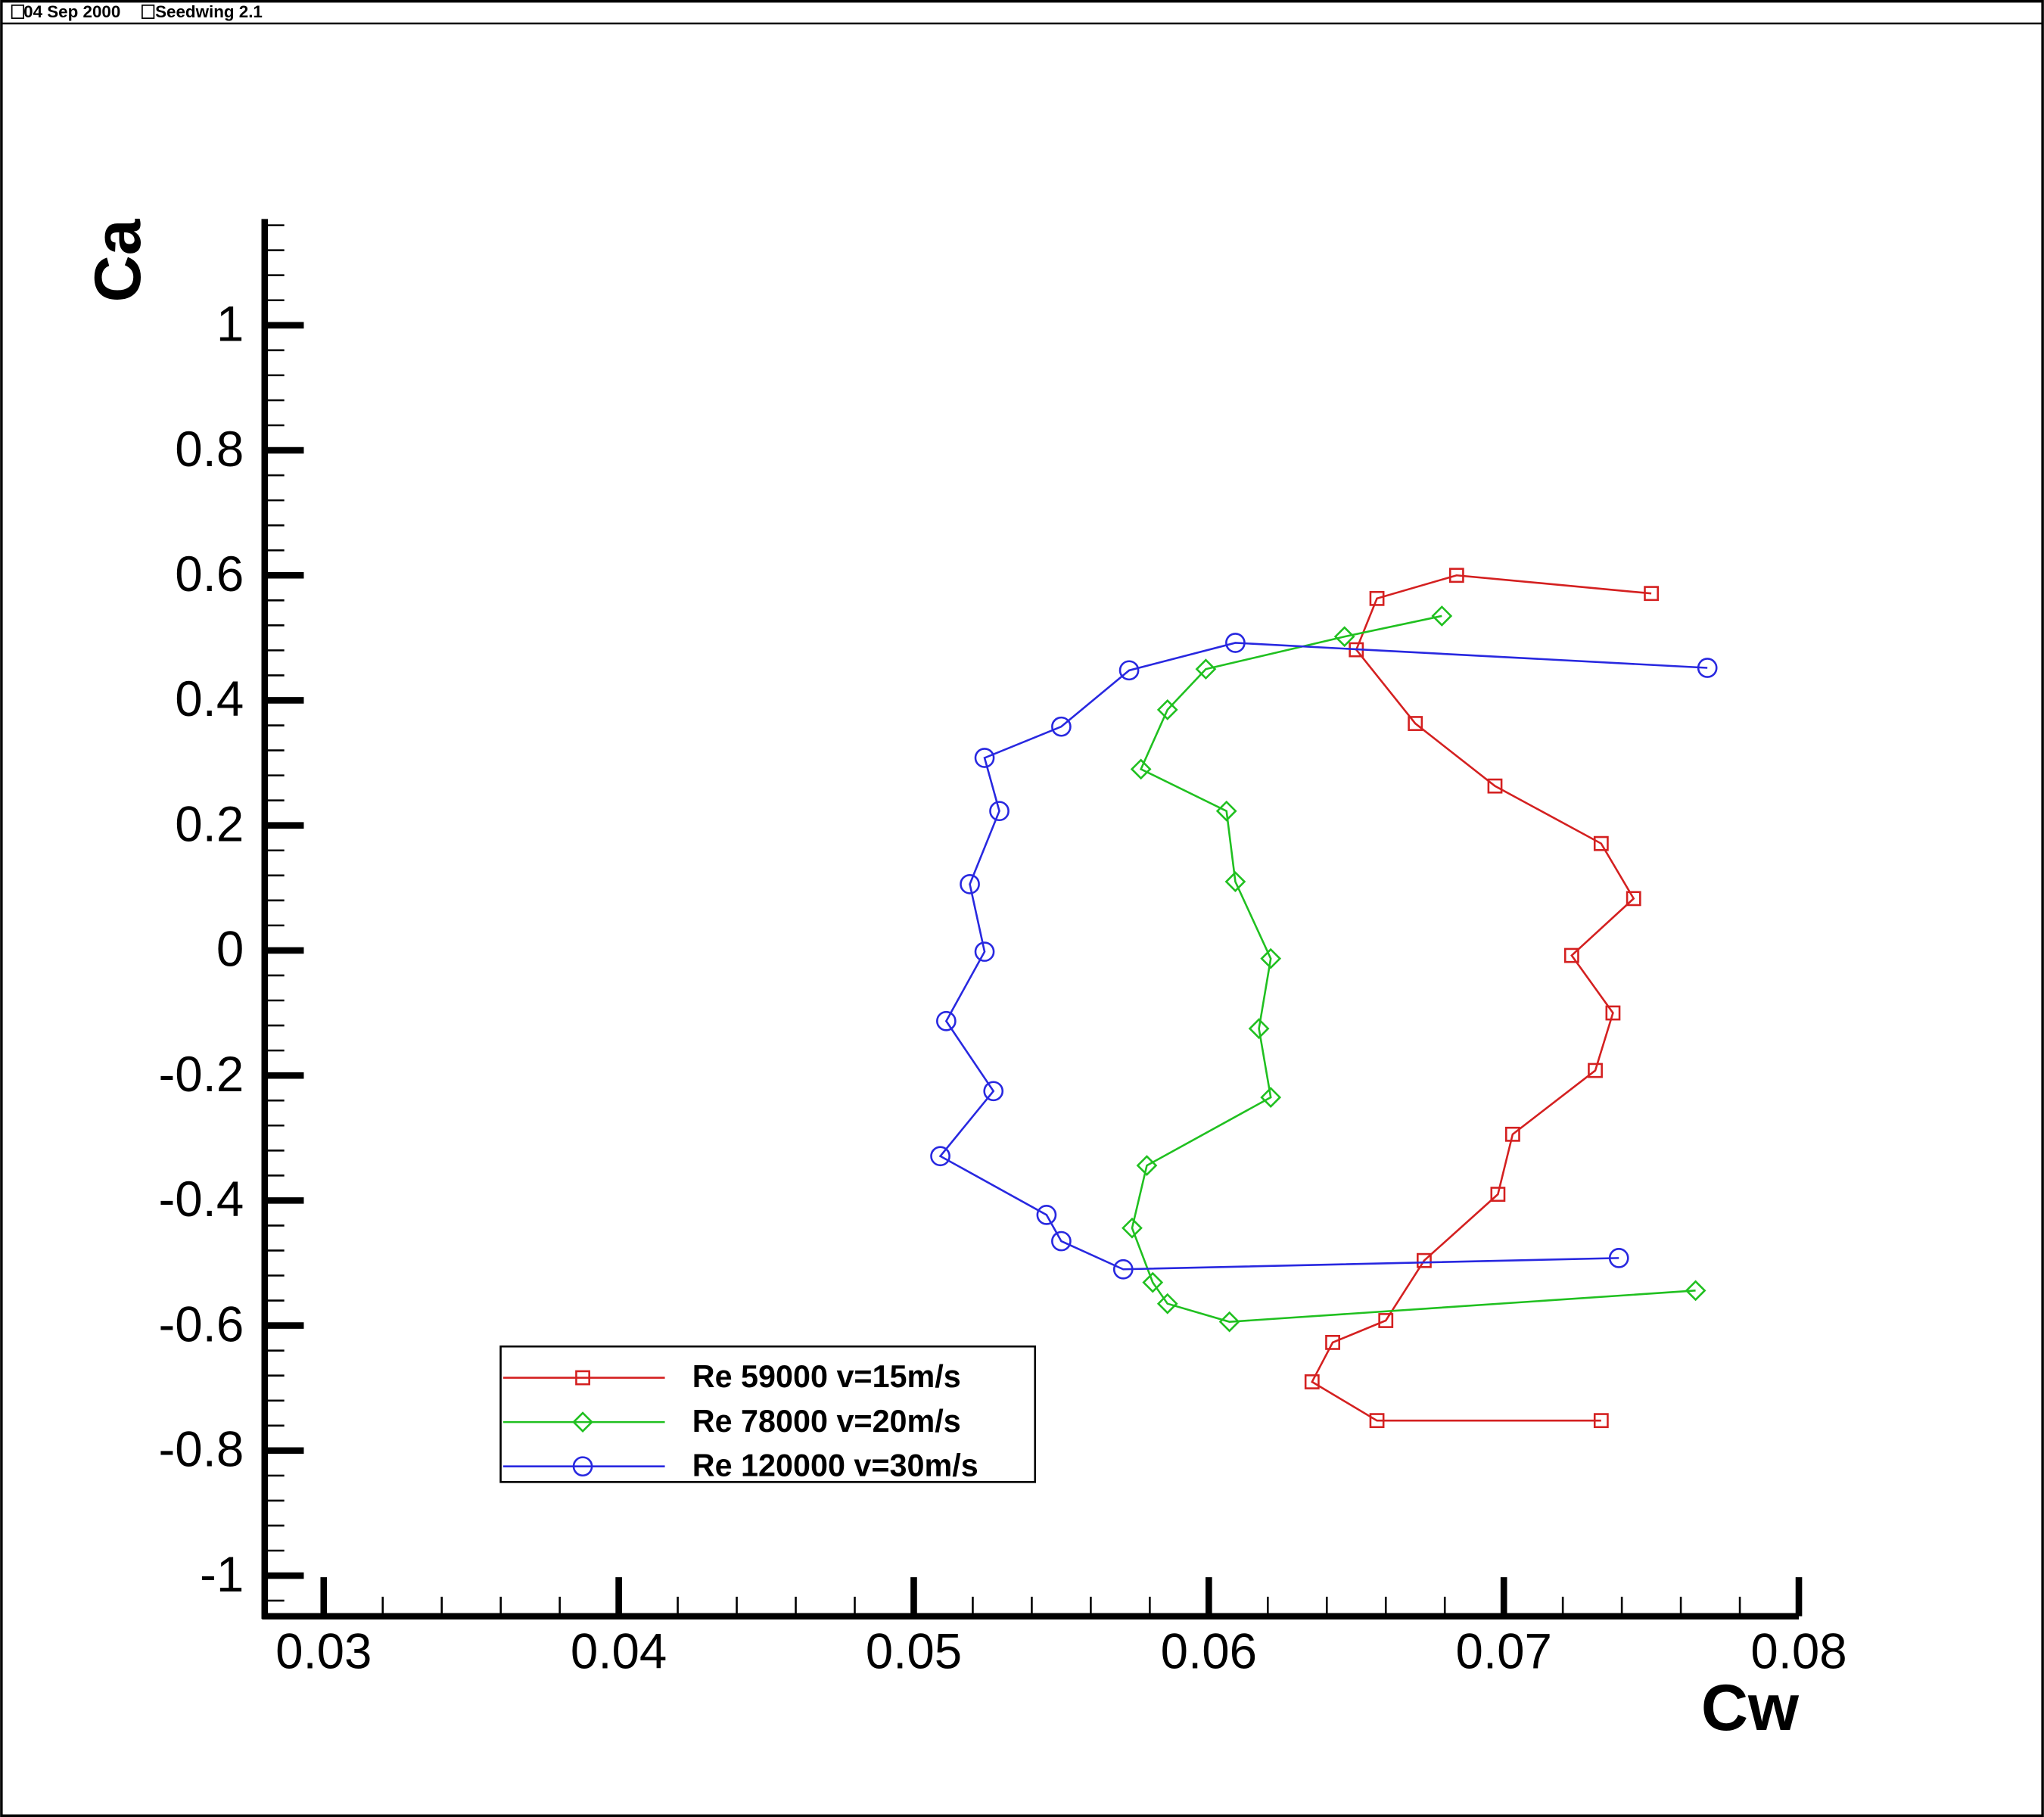 The width and height of the screenshot is (2044, 1817). Describe the element at coordinates (1798, 1651) in the screenshot. I see `x-tick-label: 0.08` at that location.